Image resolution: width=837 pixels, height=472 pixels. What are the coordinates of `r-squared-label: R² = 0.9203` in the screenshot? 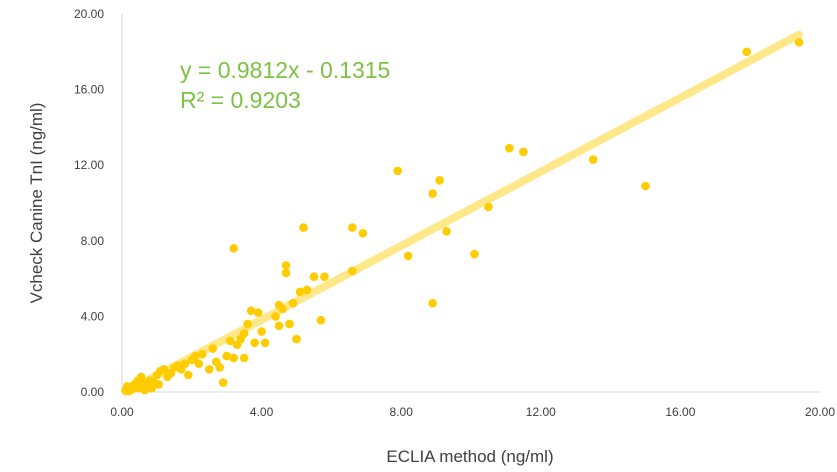 It's located at (240, 100).